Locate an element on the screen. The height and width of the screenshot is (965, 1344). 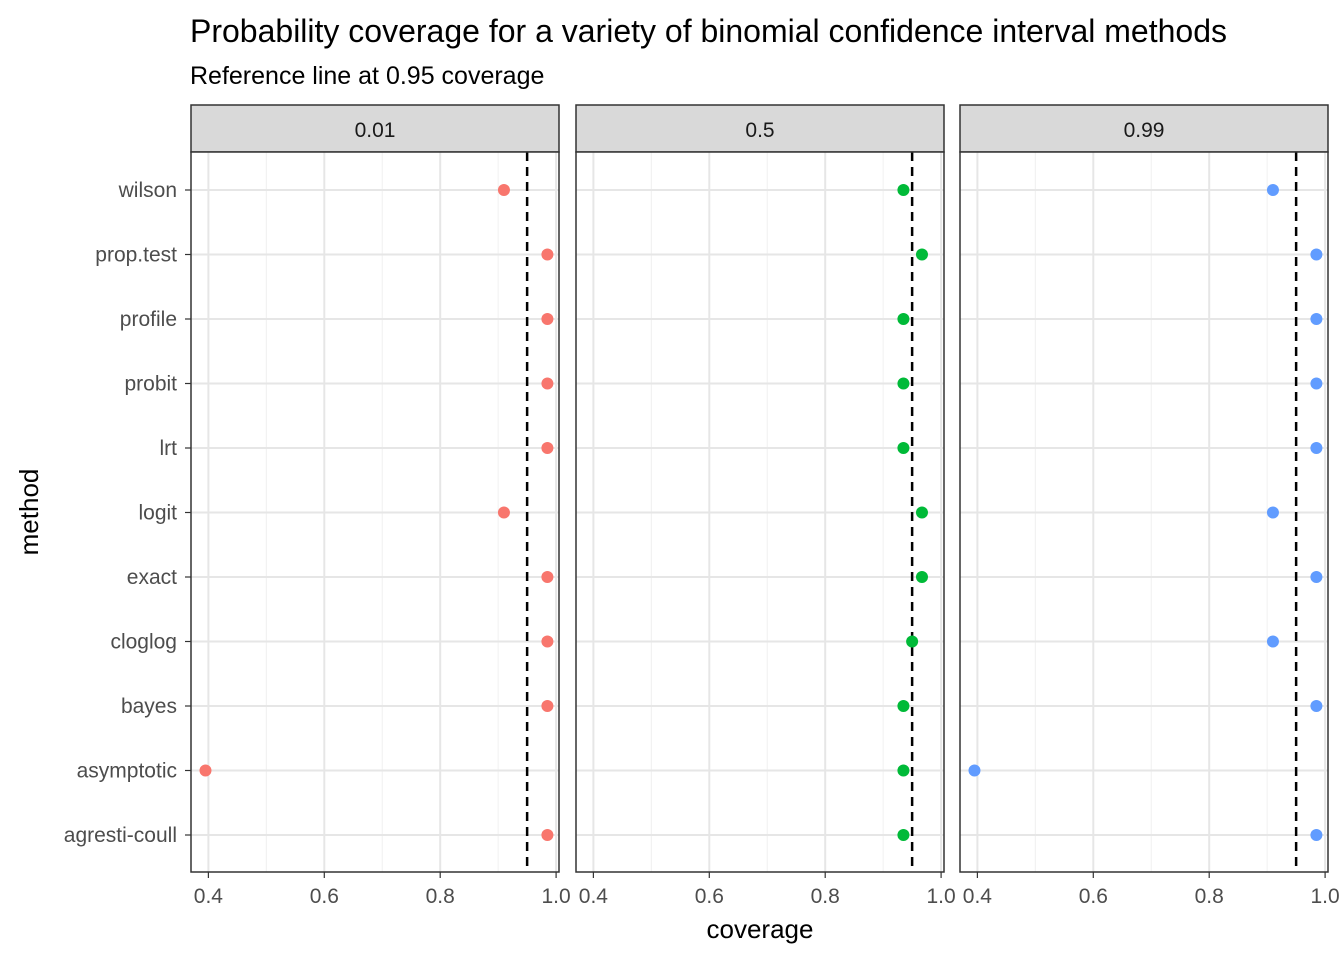
y-tick-label: wilson is located at coordinates (147, 190).